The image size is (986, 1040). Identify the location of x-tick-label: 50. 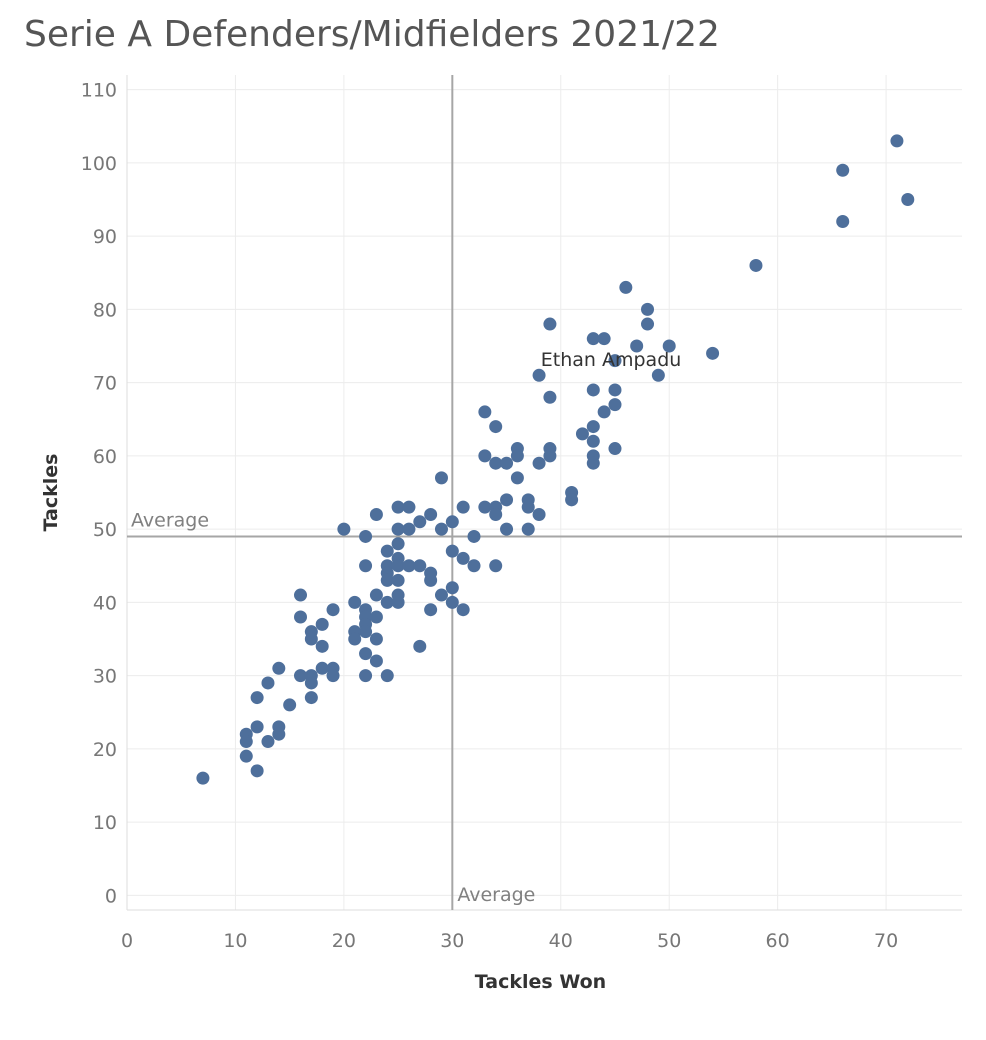
(669, 941).